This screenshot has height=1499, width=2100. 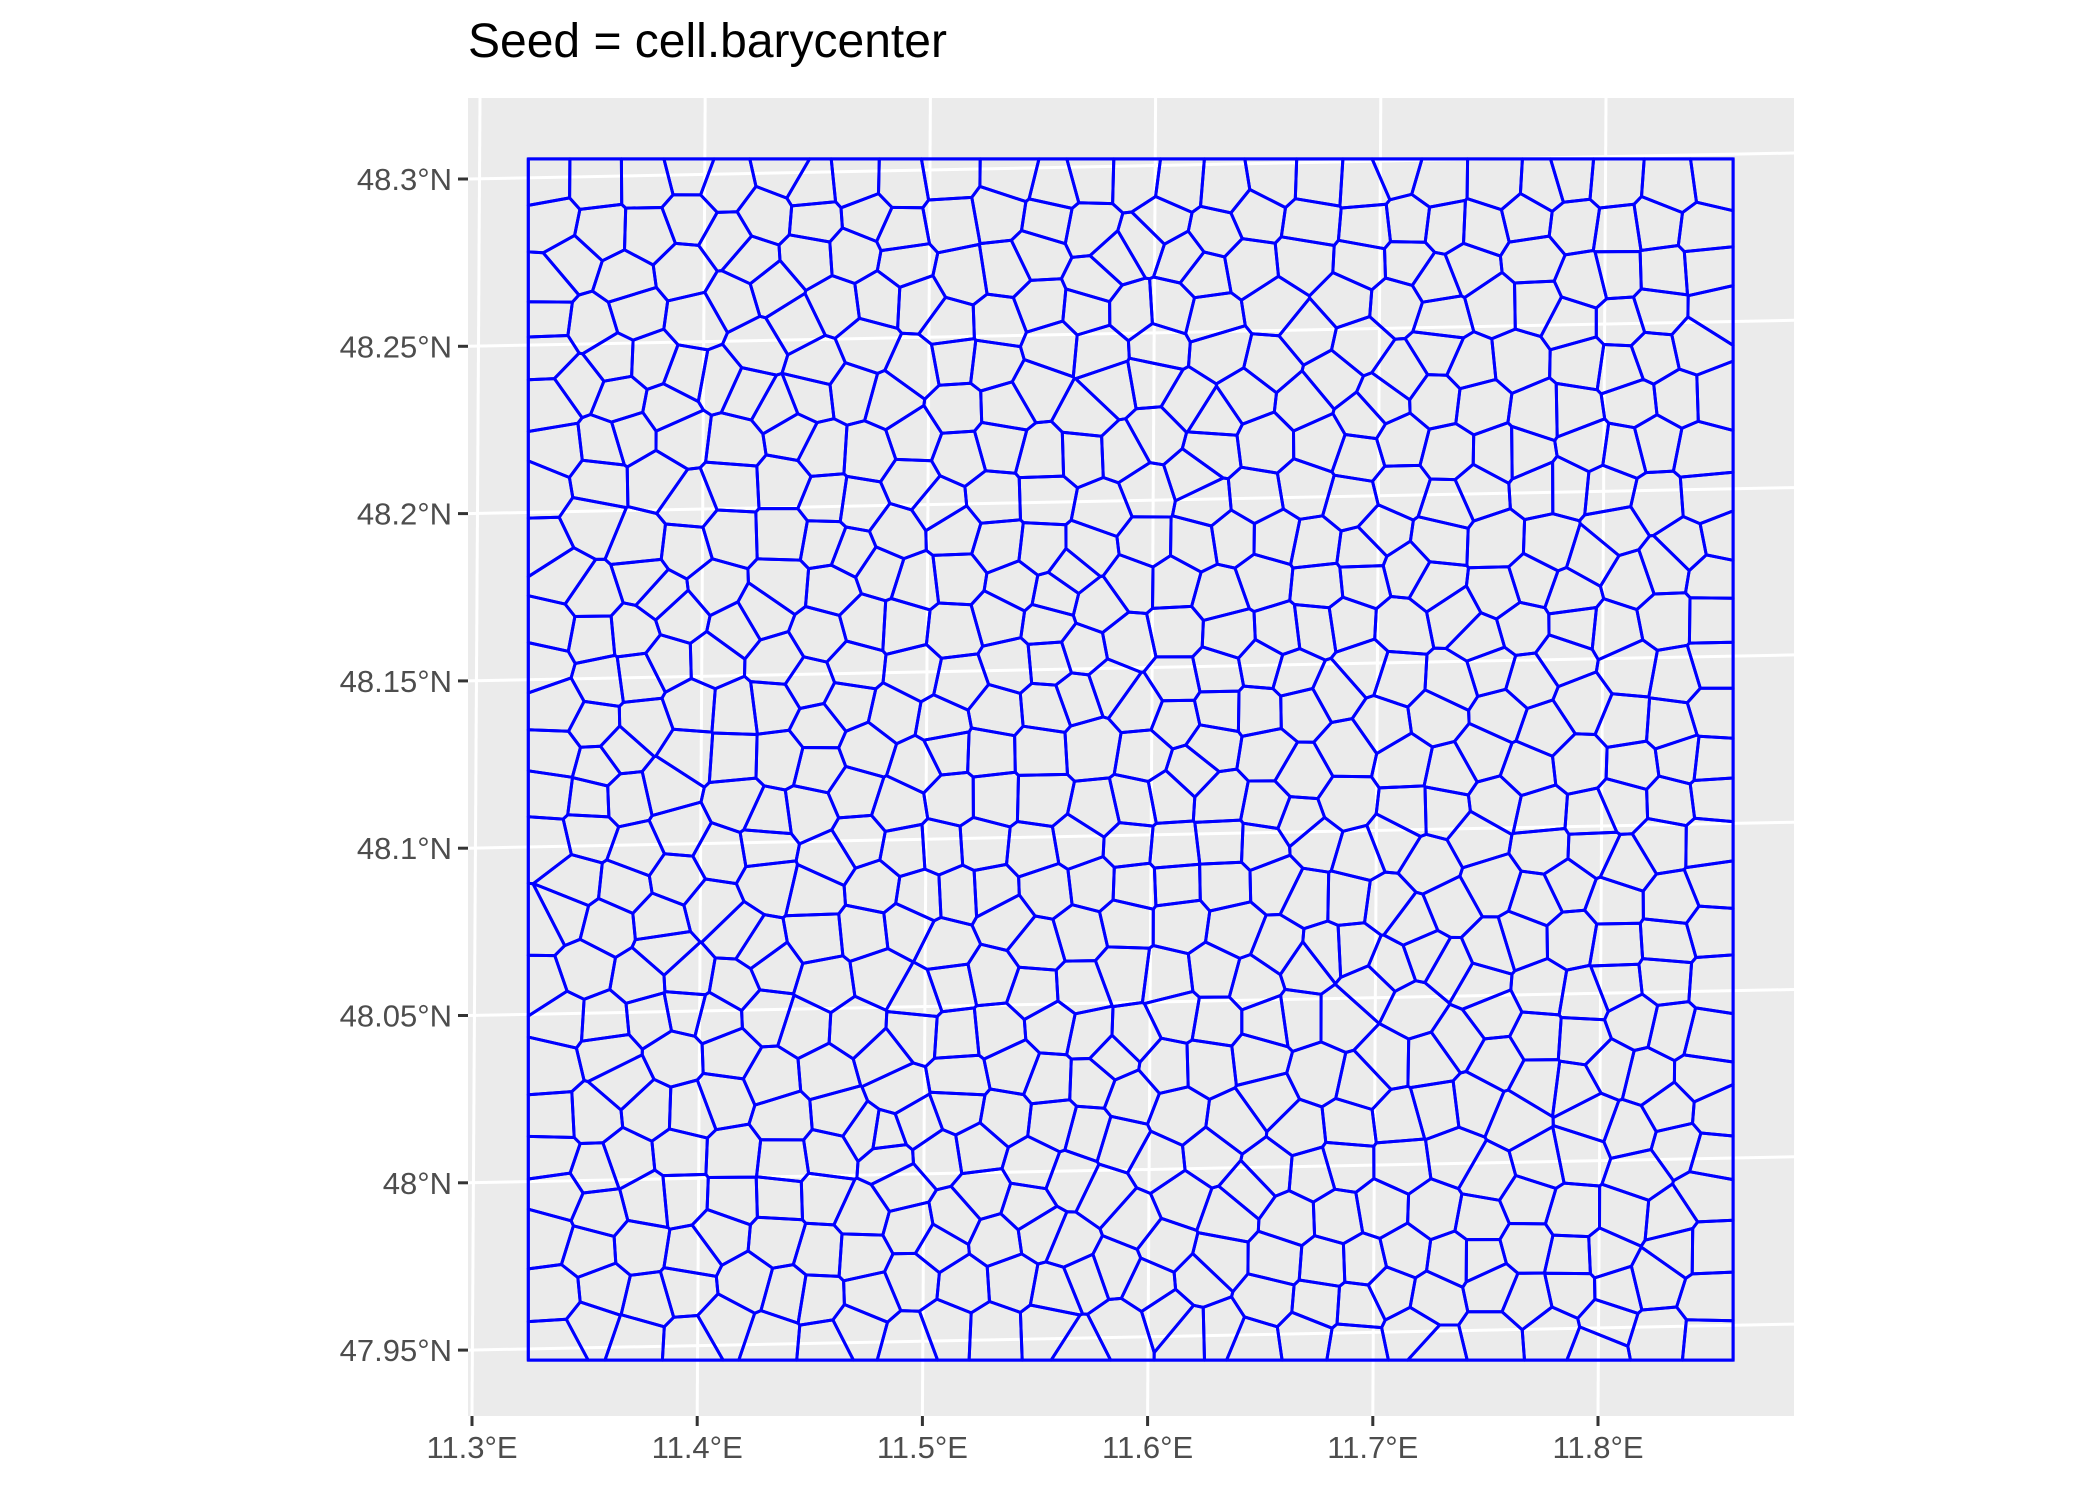 What do you see at coordinates (697, 1447) in the screenshot?
I see `x-tick-label: 11.4°E` at bounding box center [697, 1447].